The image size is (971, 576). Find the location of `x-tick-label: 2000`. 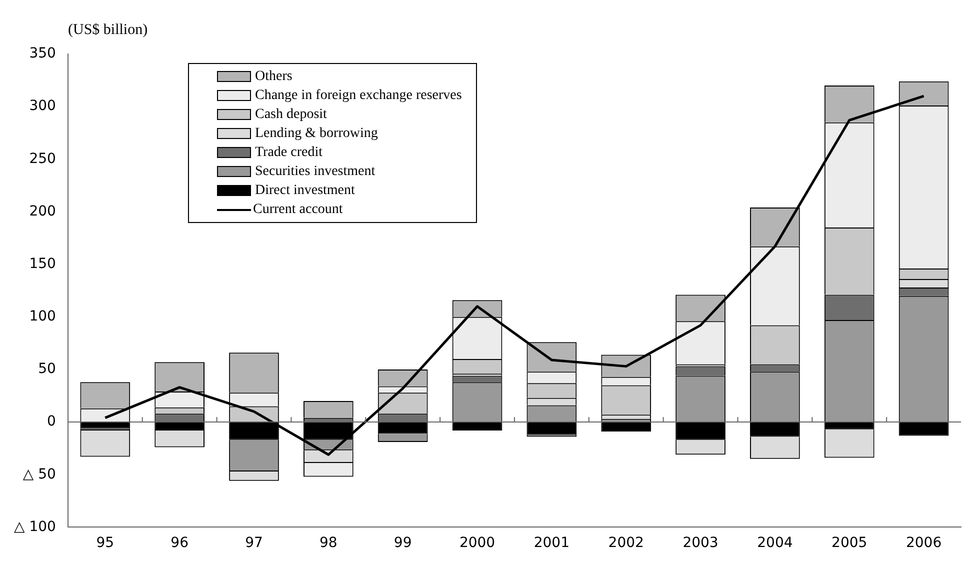

x-tick-label: 2000 is located at coordinates (477, 543).